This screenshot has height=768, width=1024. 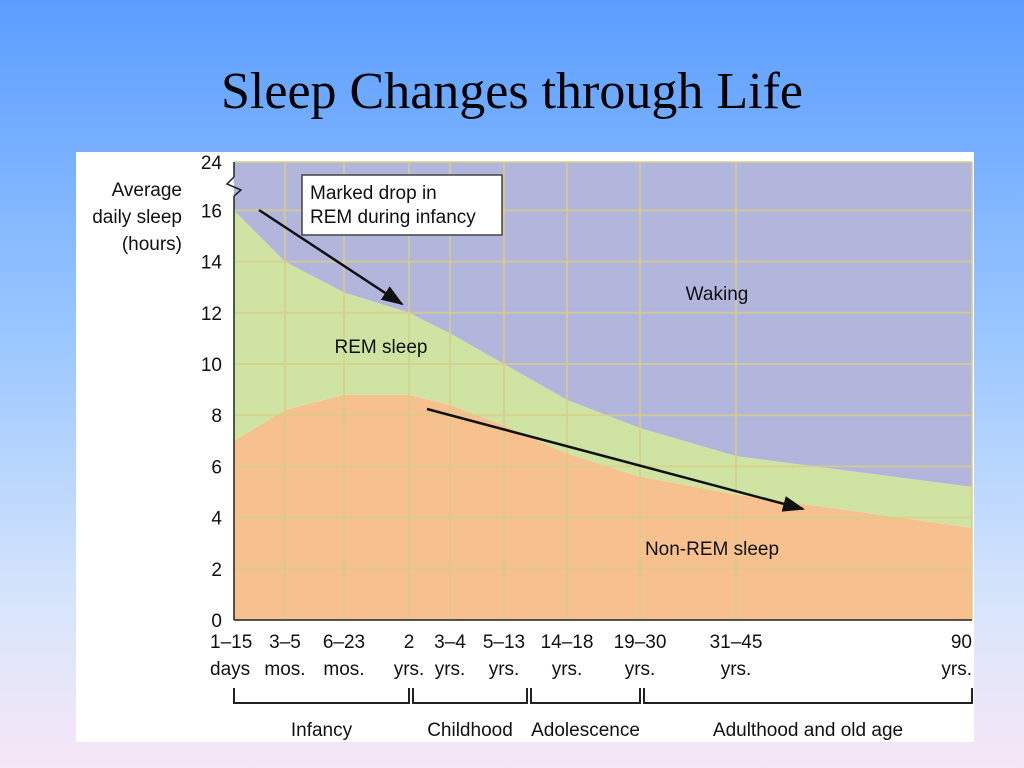 I want to click on x-tick-label: 14–18, so click(x=567, y=642).